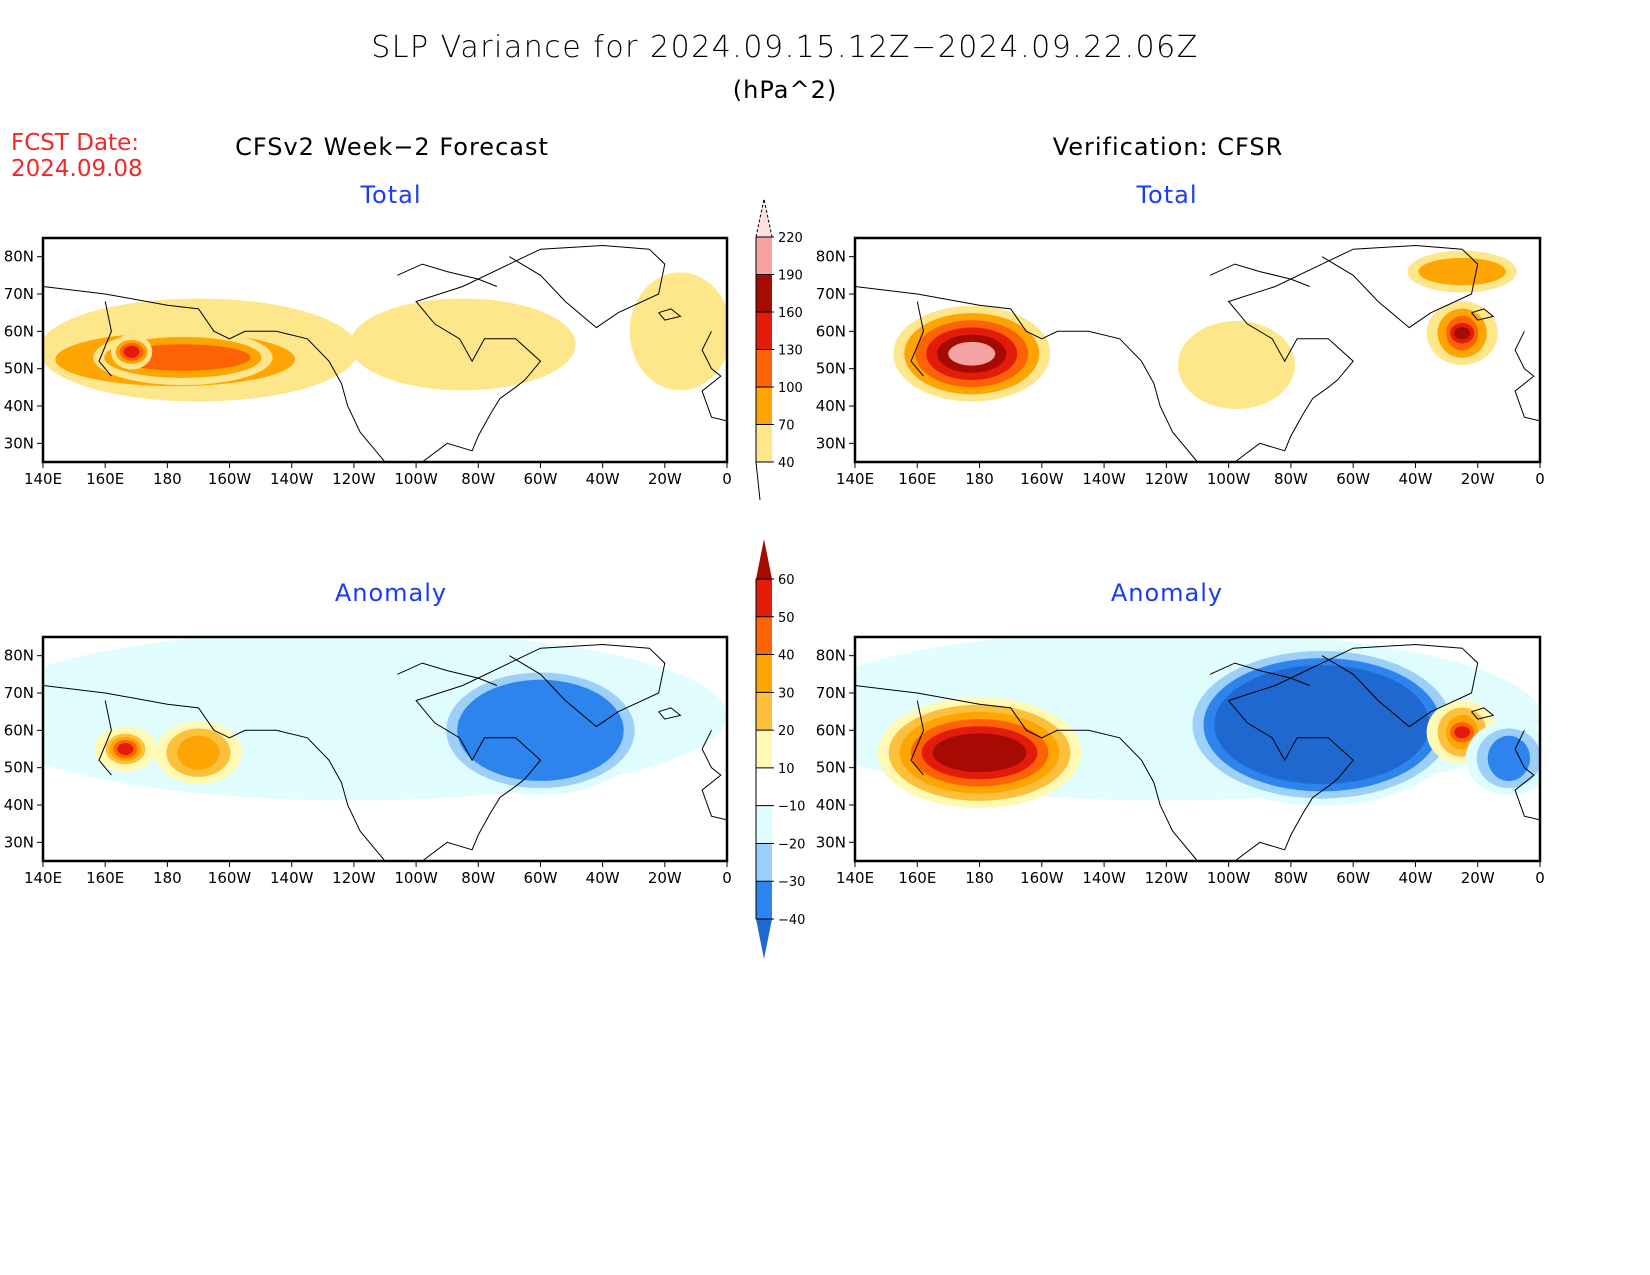 The image size is (1650, 1275). Describe the element at coordinates (786, 426) in the screenshot. I see `colorbar-total-label: 70` at that location.